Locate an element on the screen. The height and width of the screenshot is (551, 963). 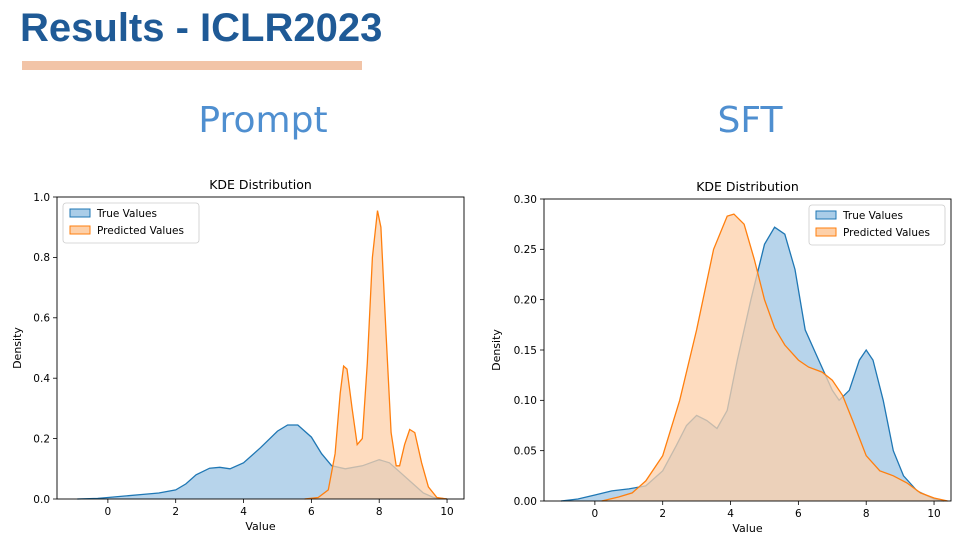
slide-title: Results - ICLR2023 is located at coordinates (201, 28).